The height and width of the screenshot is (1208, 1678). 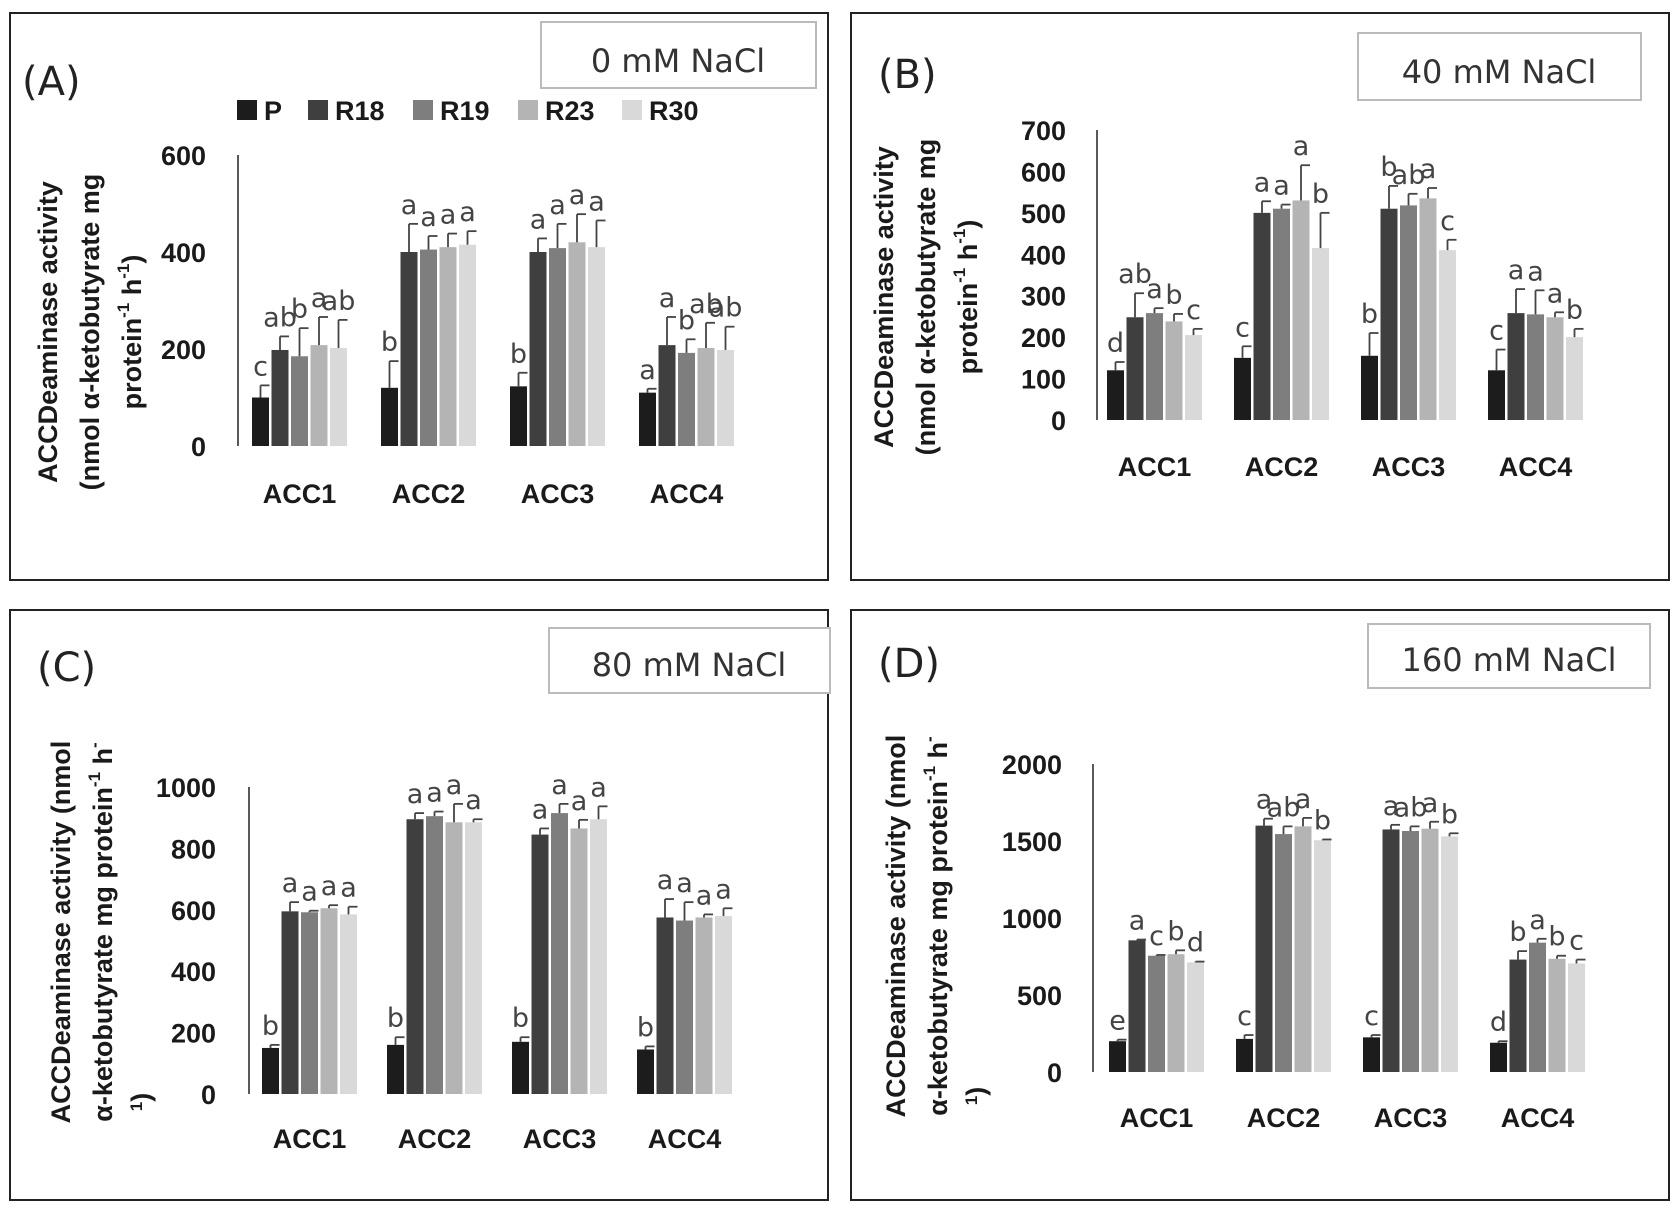 What do you see at coordinates (968, 224) in the screenshot?
I see `panel-b-ylabel-close: )` at bounding box center [968, 224].